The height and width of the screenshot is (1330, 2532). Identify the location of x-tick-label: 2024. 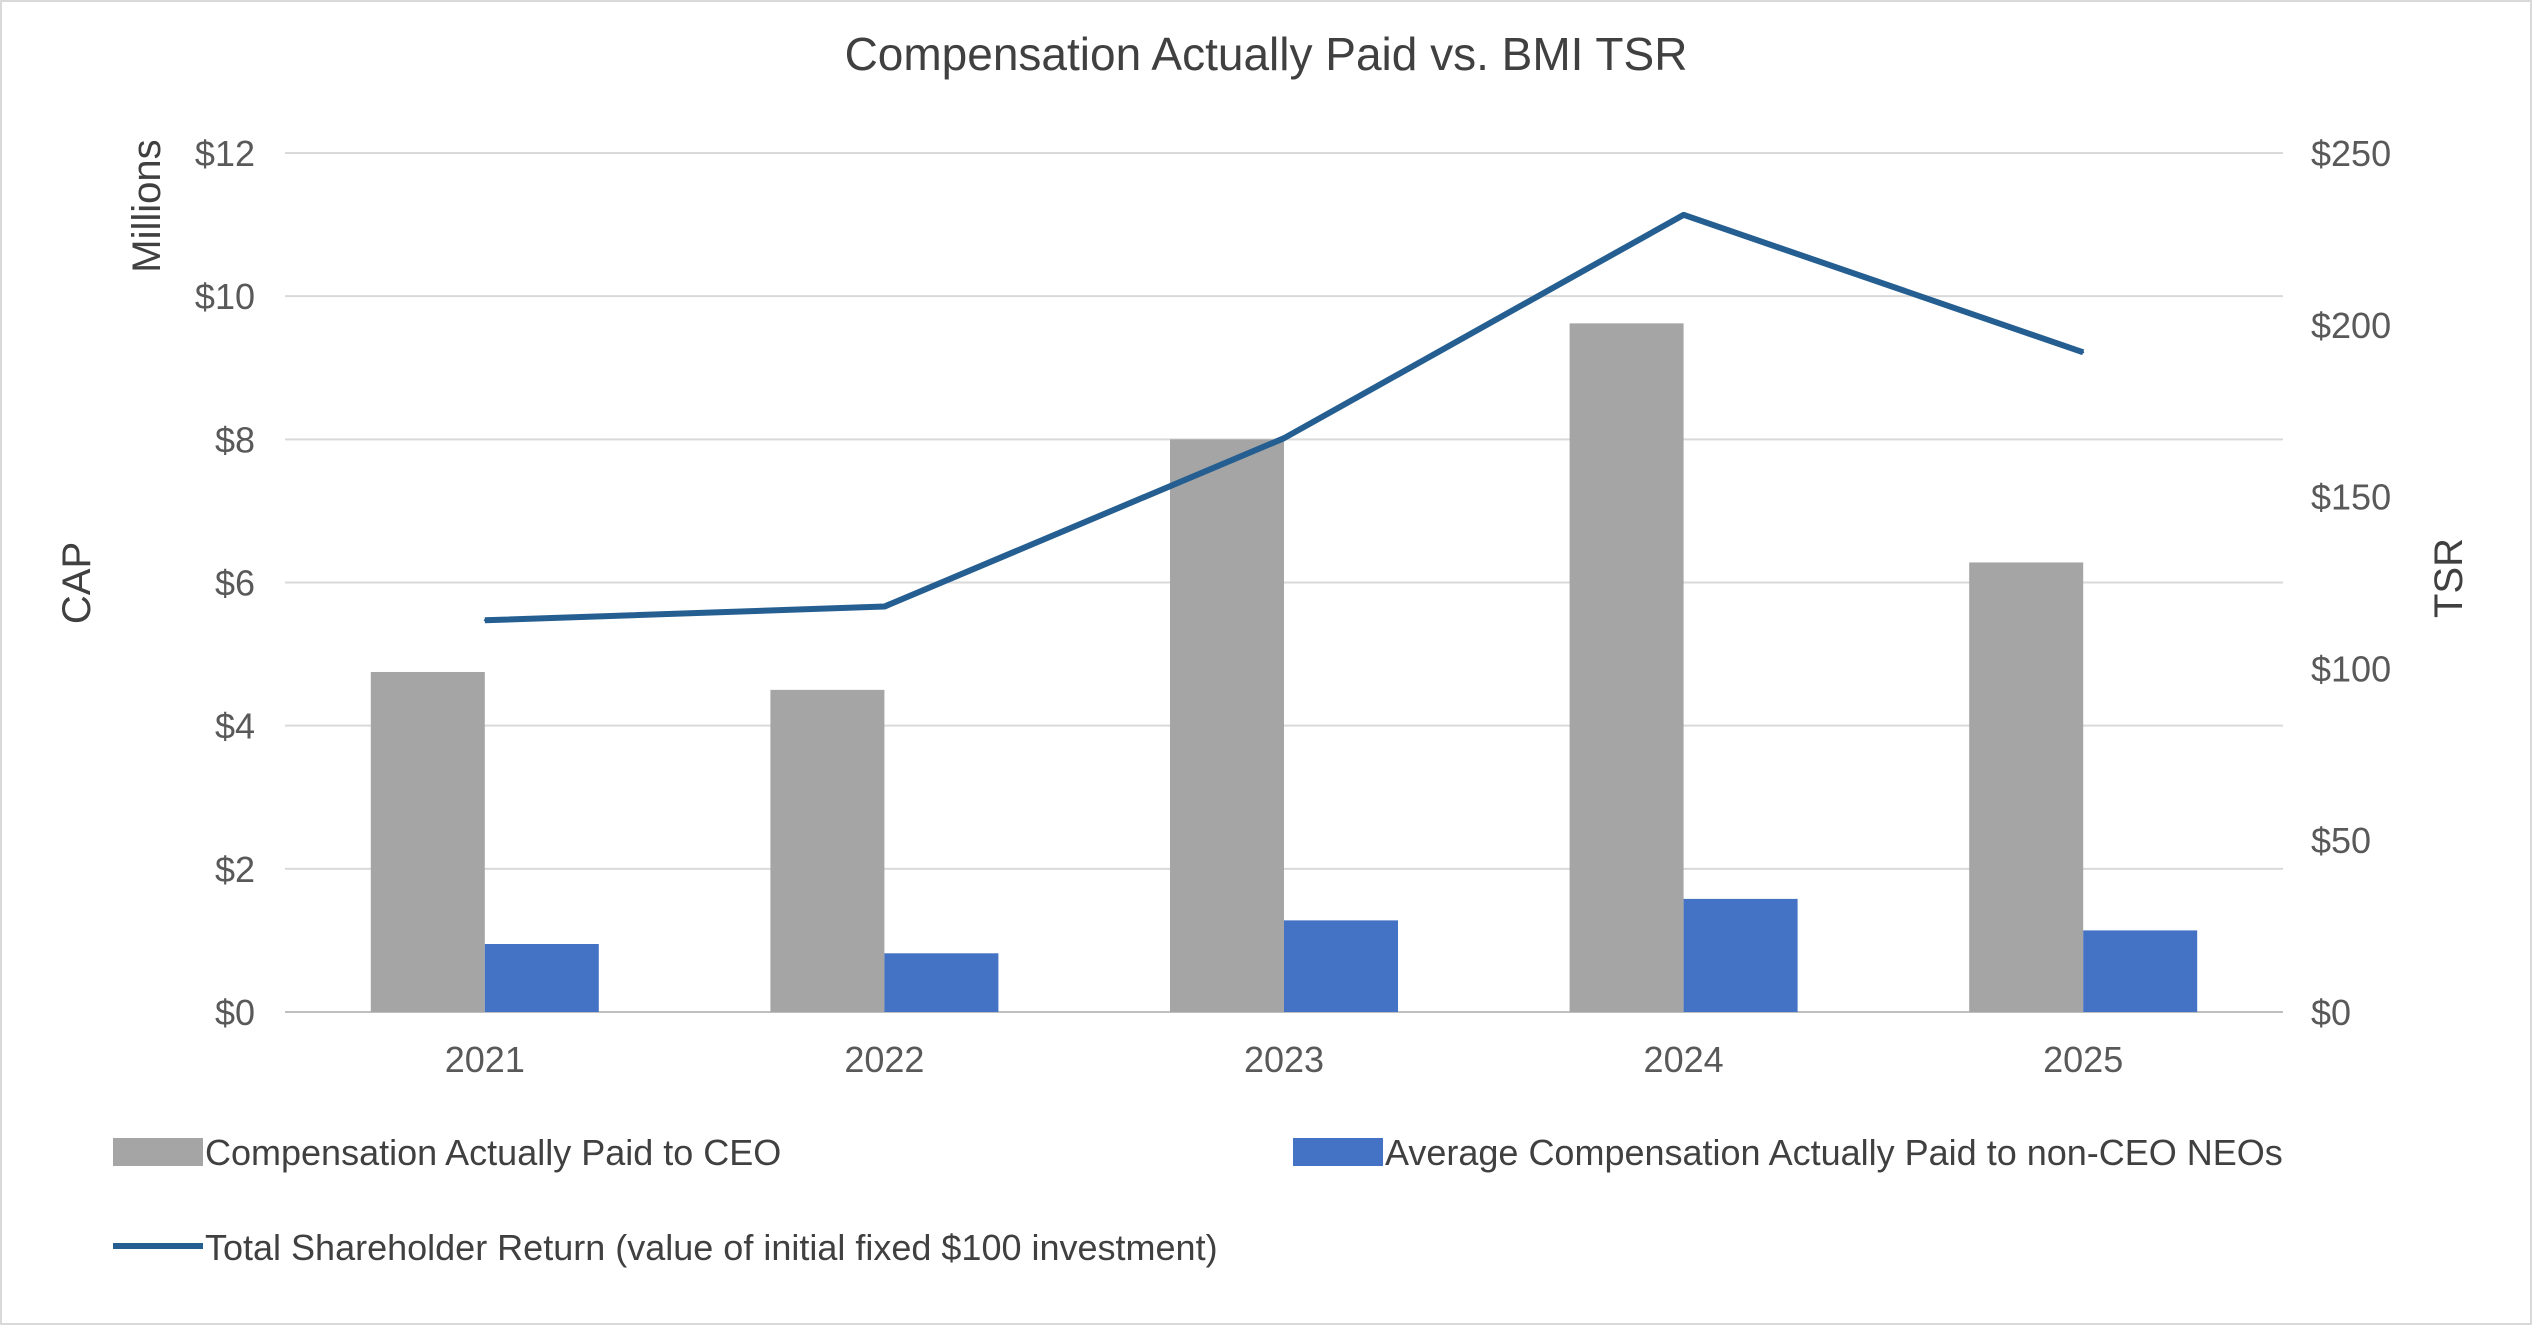
(1684, 1059).